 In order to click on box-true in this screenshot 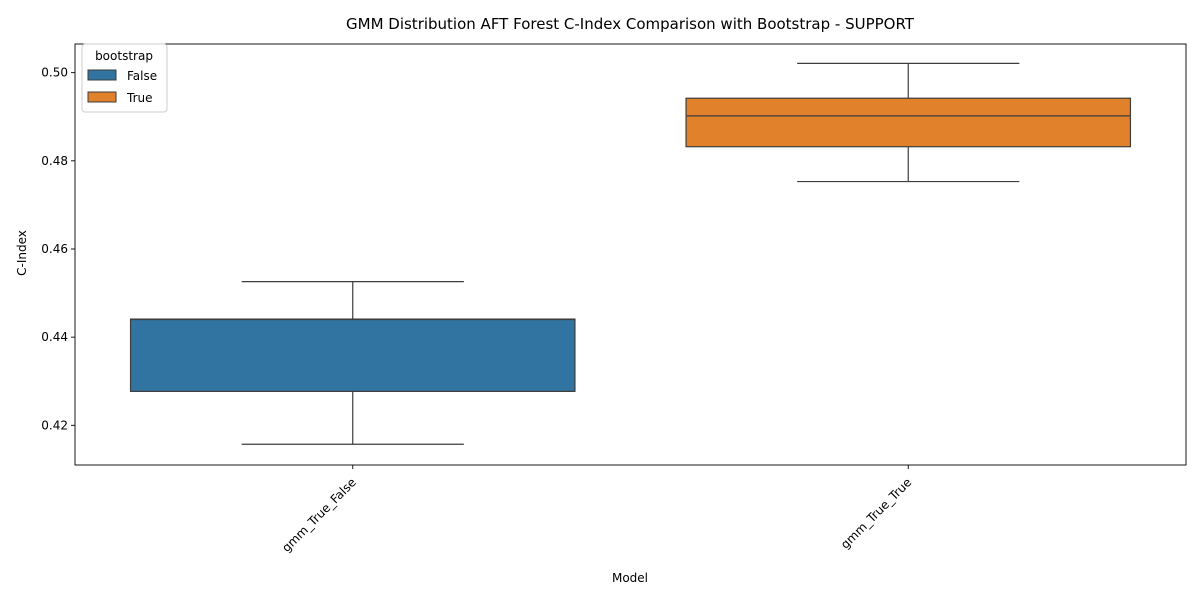, I will do `click(908, 122)`.